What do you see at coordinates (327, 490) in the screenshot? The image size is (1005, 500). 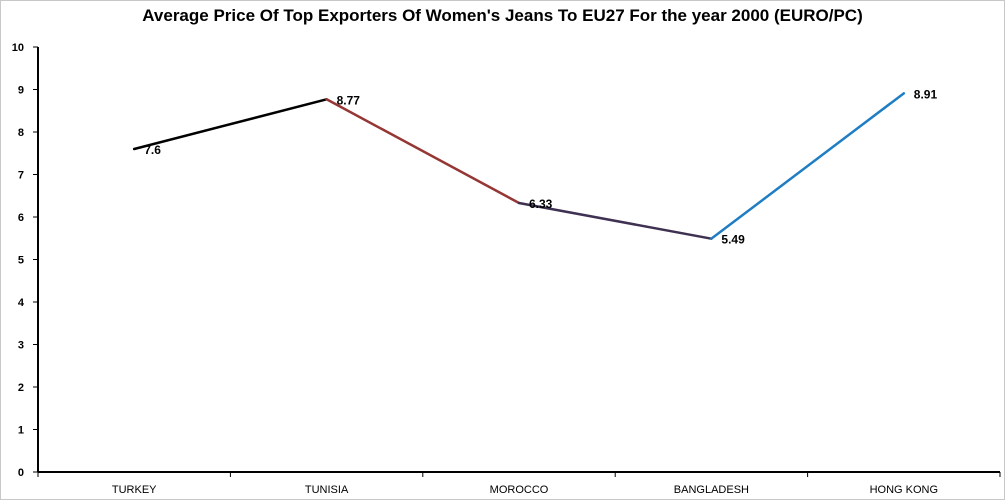 I see `x-tick-label: TUNISIA` at bounding box center [327, 490].